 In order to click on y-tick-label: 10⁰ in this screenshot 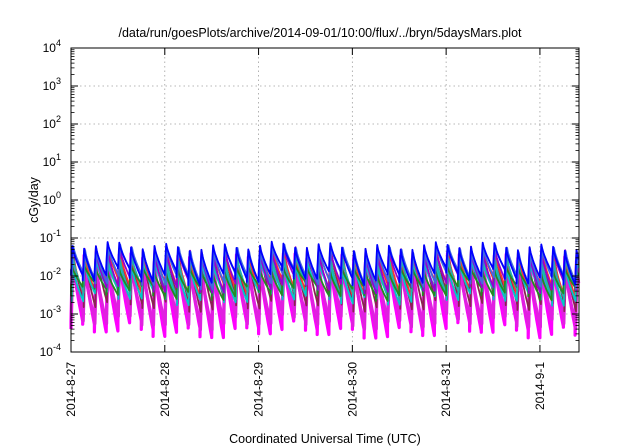, I will do `click(52, 198)`.